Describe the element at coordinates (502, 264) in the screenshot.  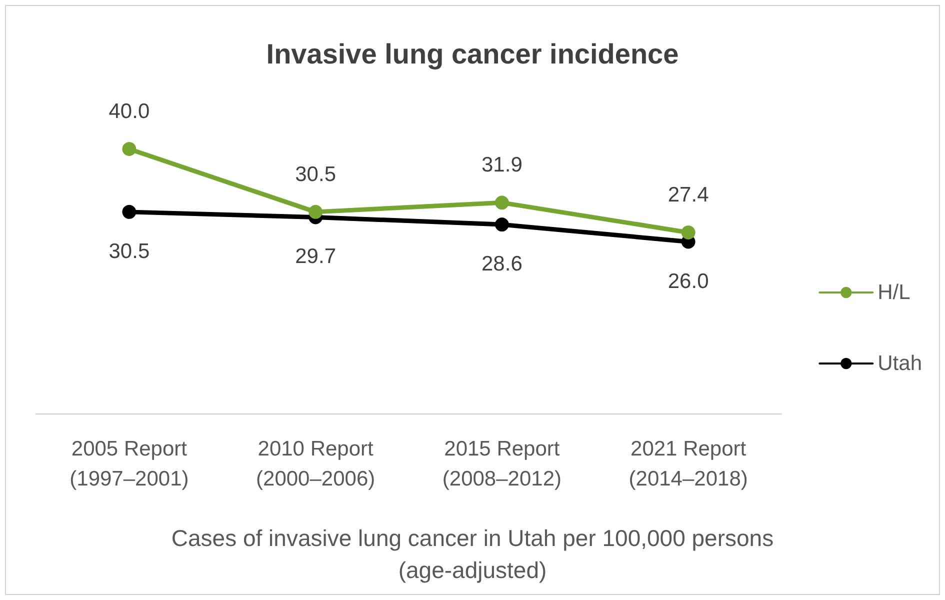
I see `data-label: 28.6` at that location.